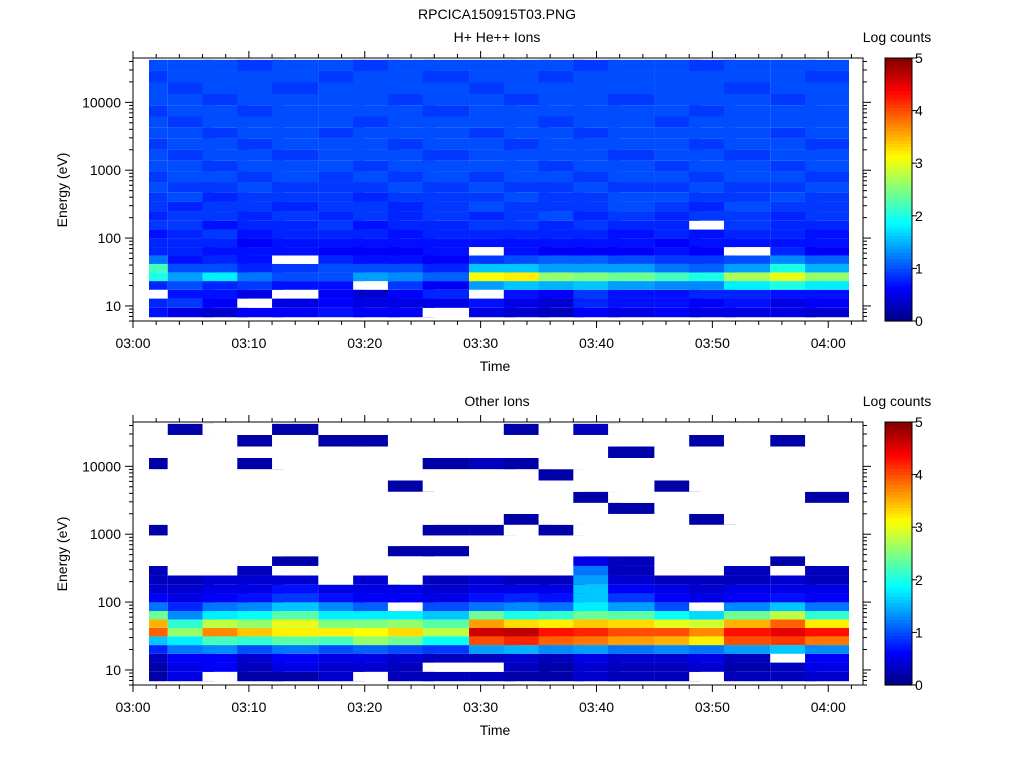 This screenshot has height=768, width=1024. I want to click on x-tick-label: 04:00, so click(828, 707).